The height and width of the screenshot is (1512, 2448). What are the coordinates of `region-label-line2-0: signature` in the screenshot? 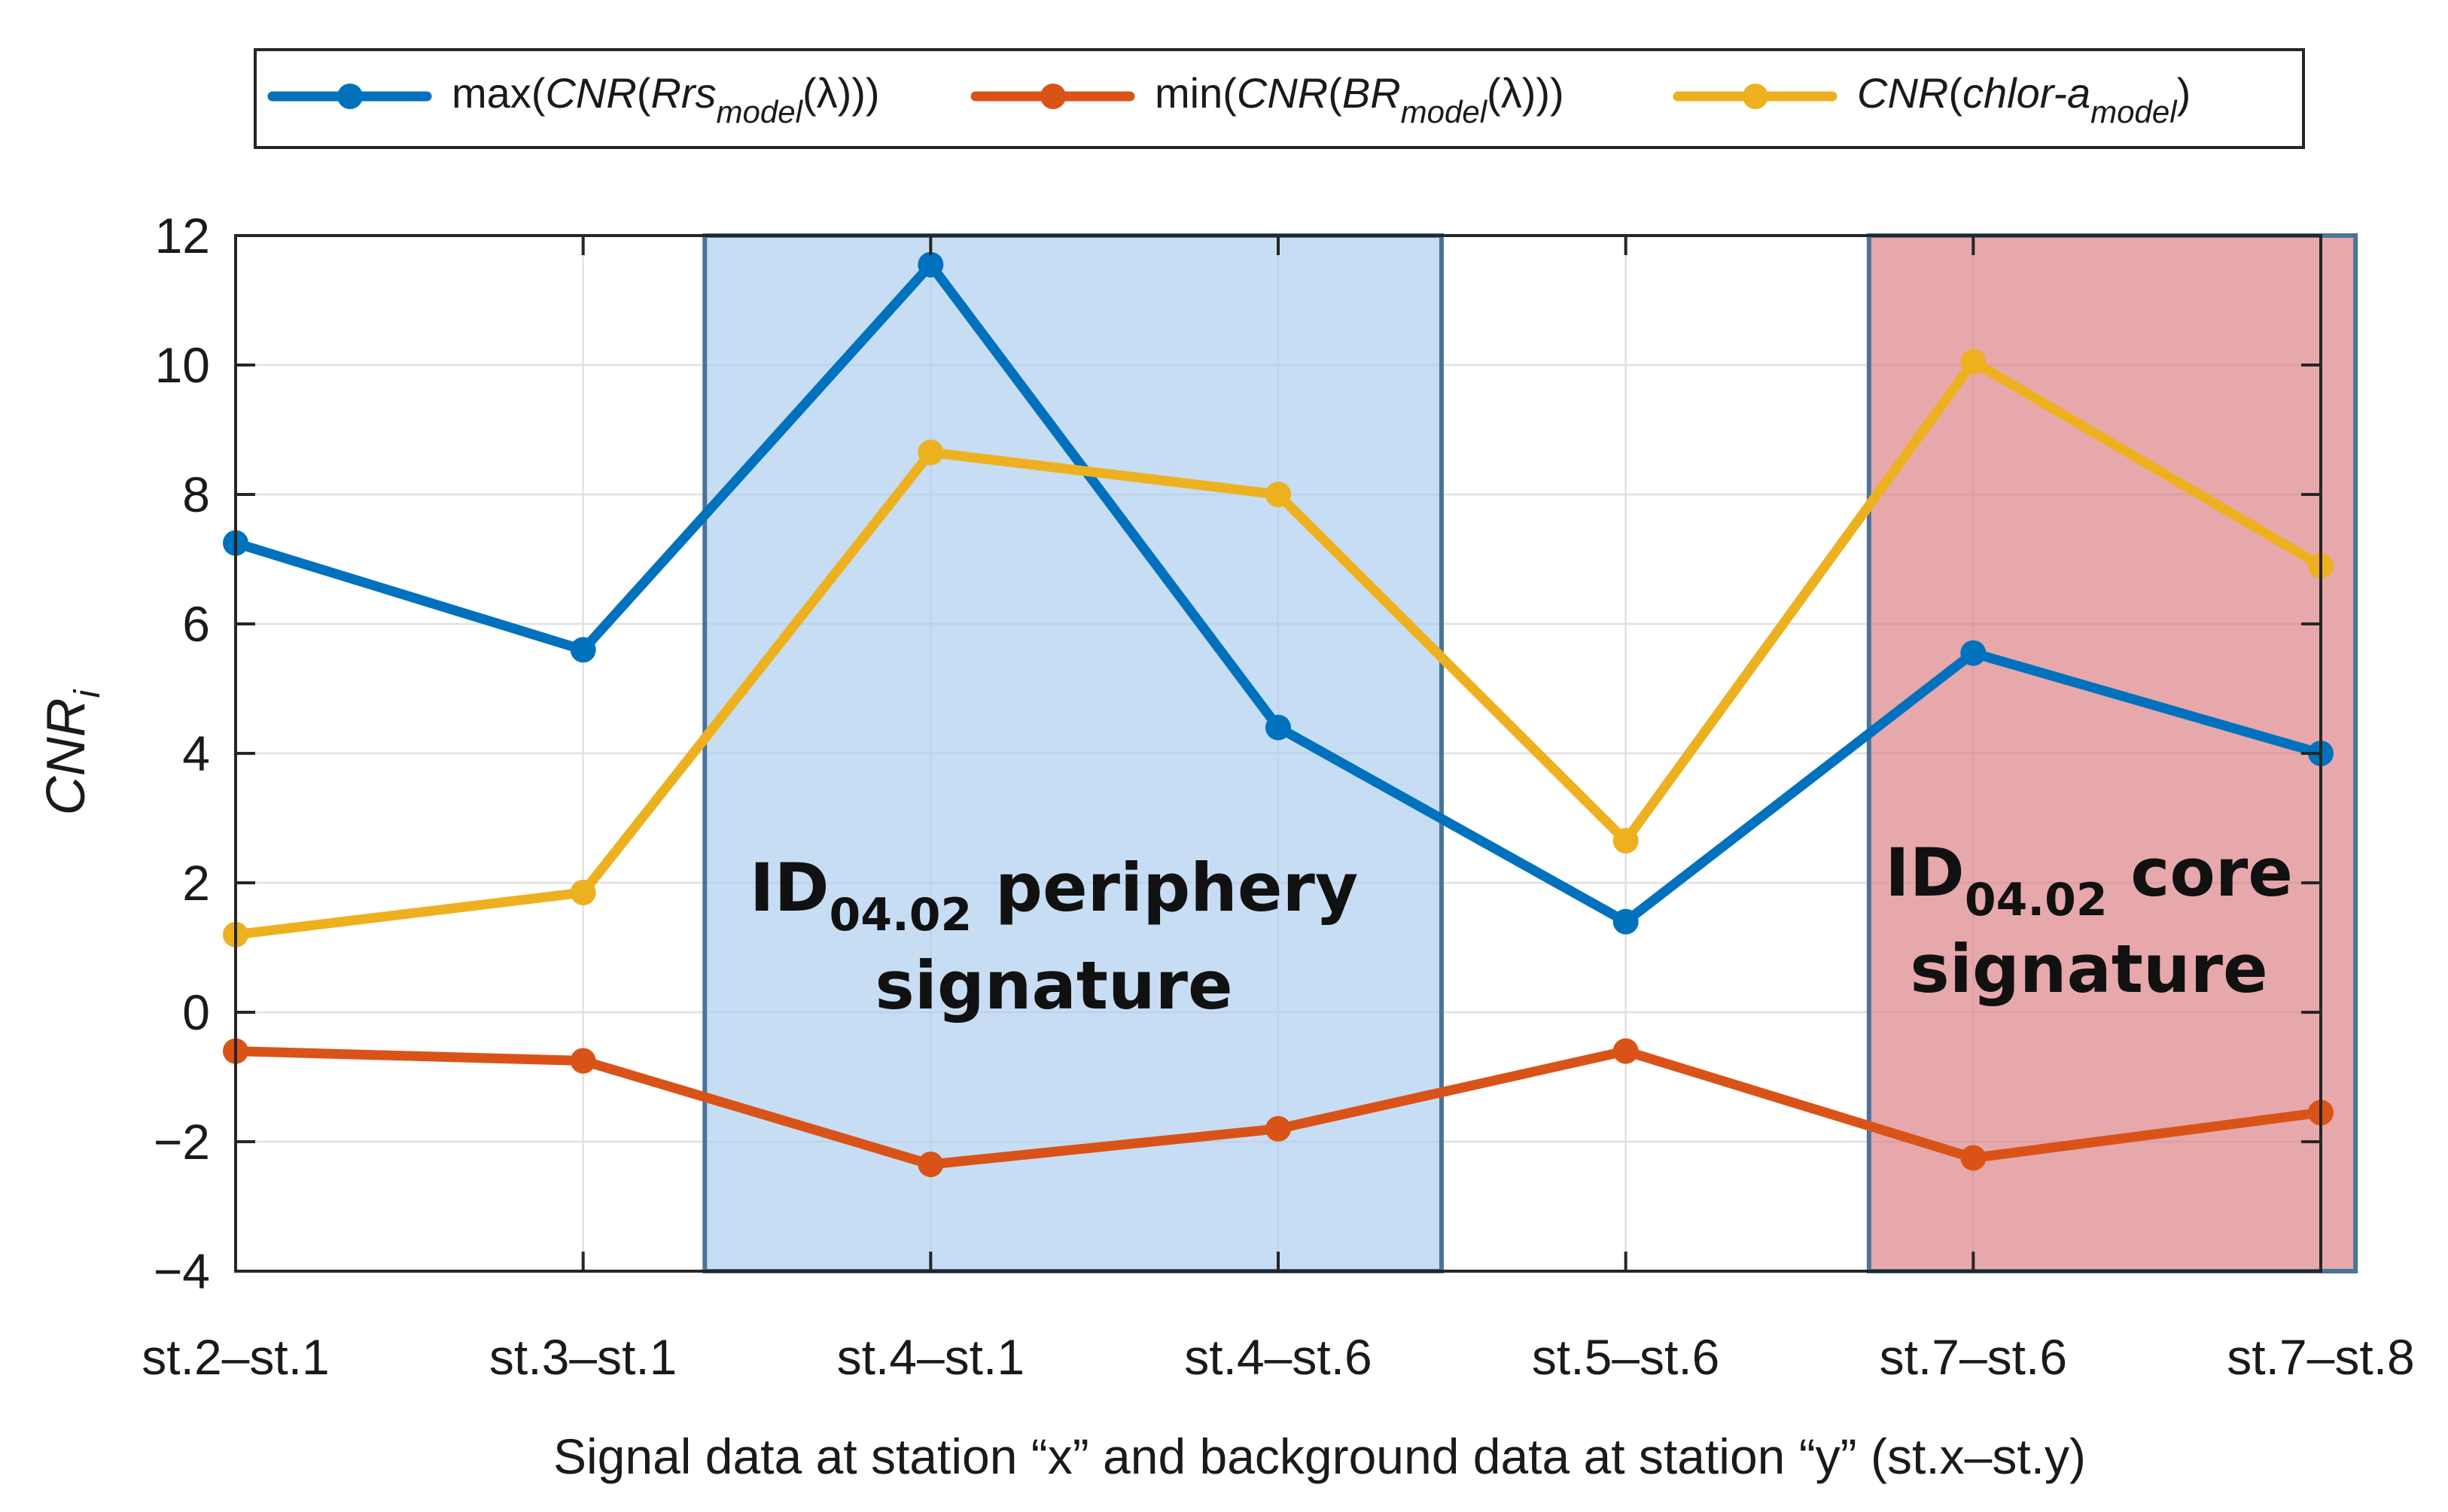 It's located at (1053, 985).